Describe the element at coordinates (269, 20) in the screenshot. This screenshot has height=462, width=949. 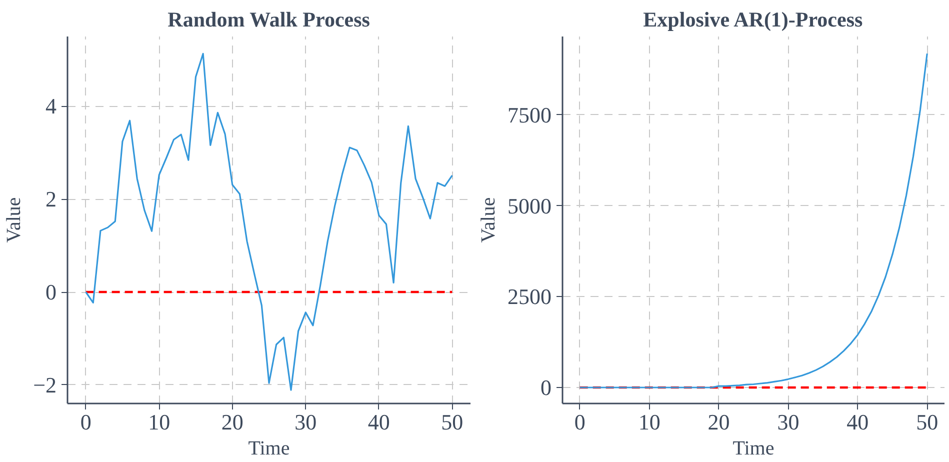
I see `chart-title: Random Walk Process` at that location.